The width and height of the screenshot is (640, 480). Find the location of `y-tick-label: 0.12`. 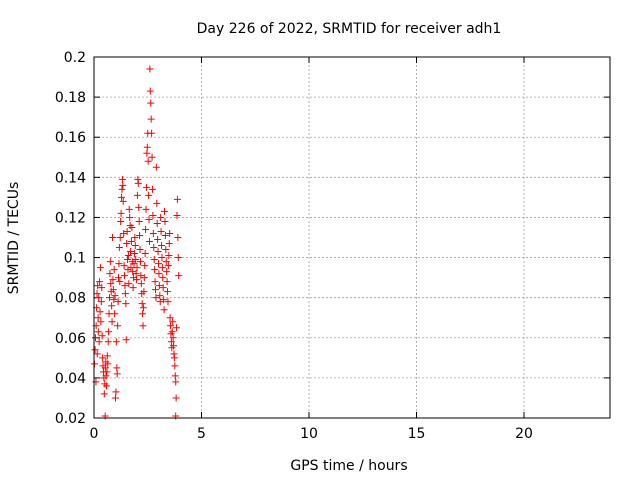

y-tick-label: 0.12 is located at coordinates (70, 218).